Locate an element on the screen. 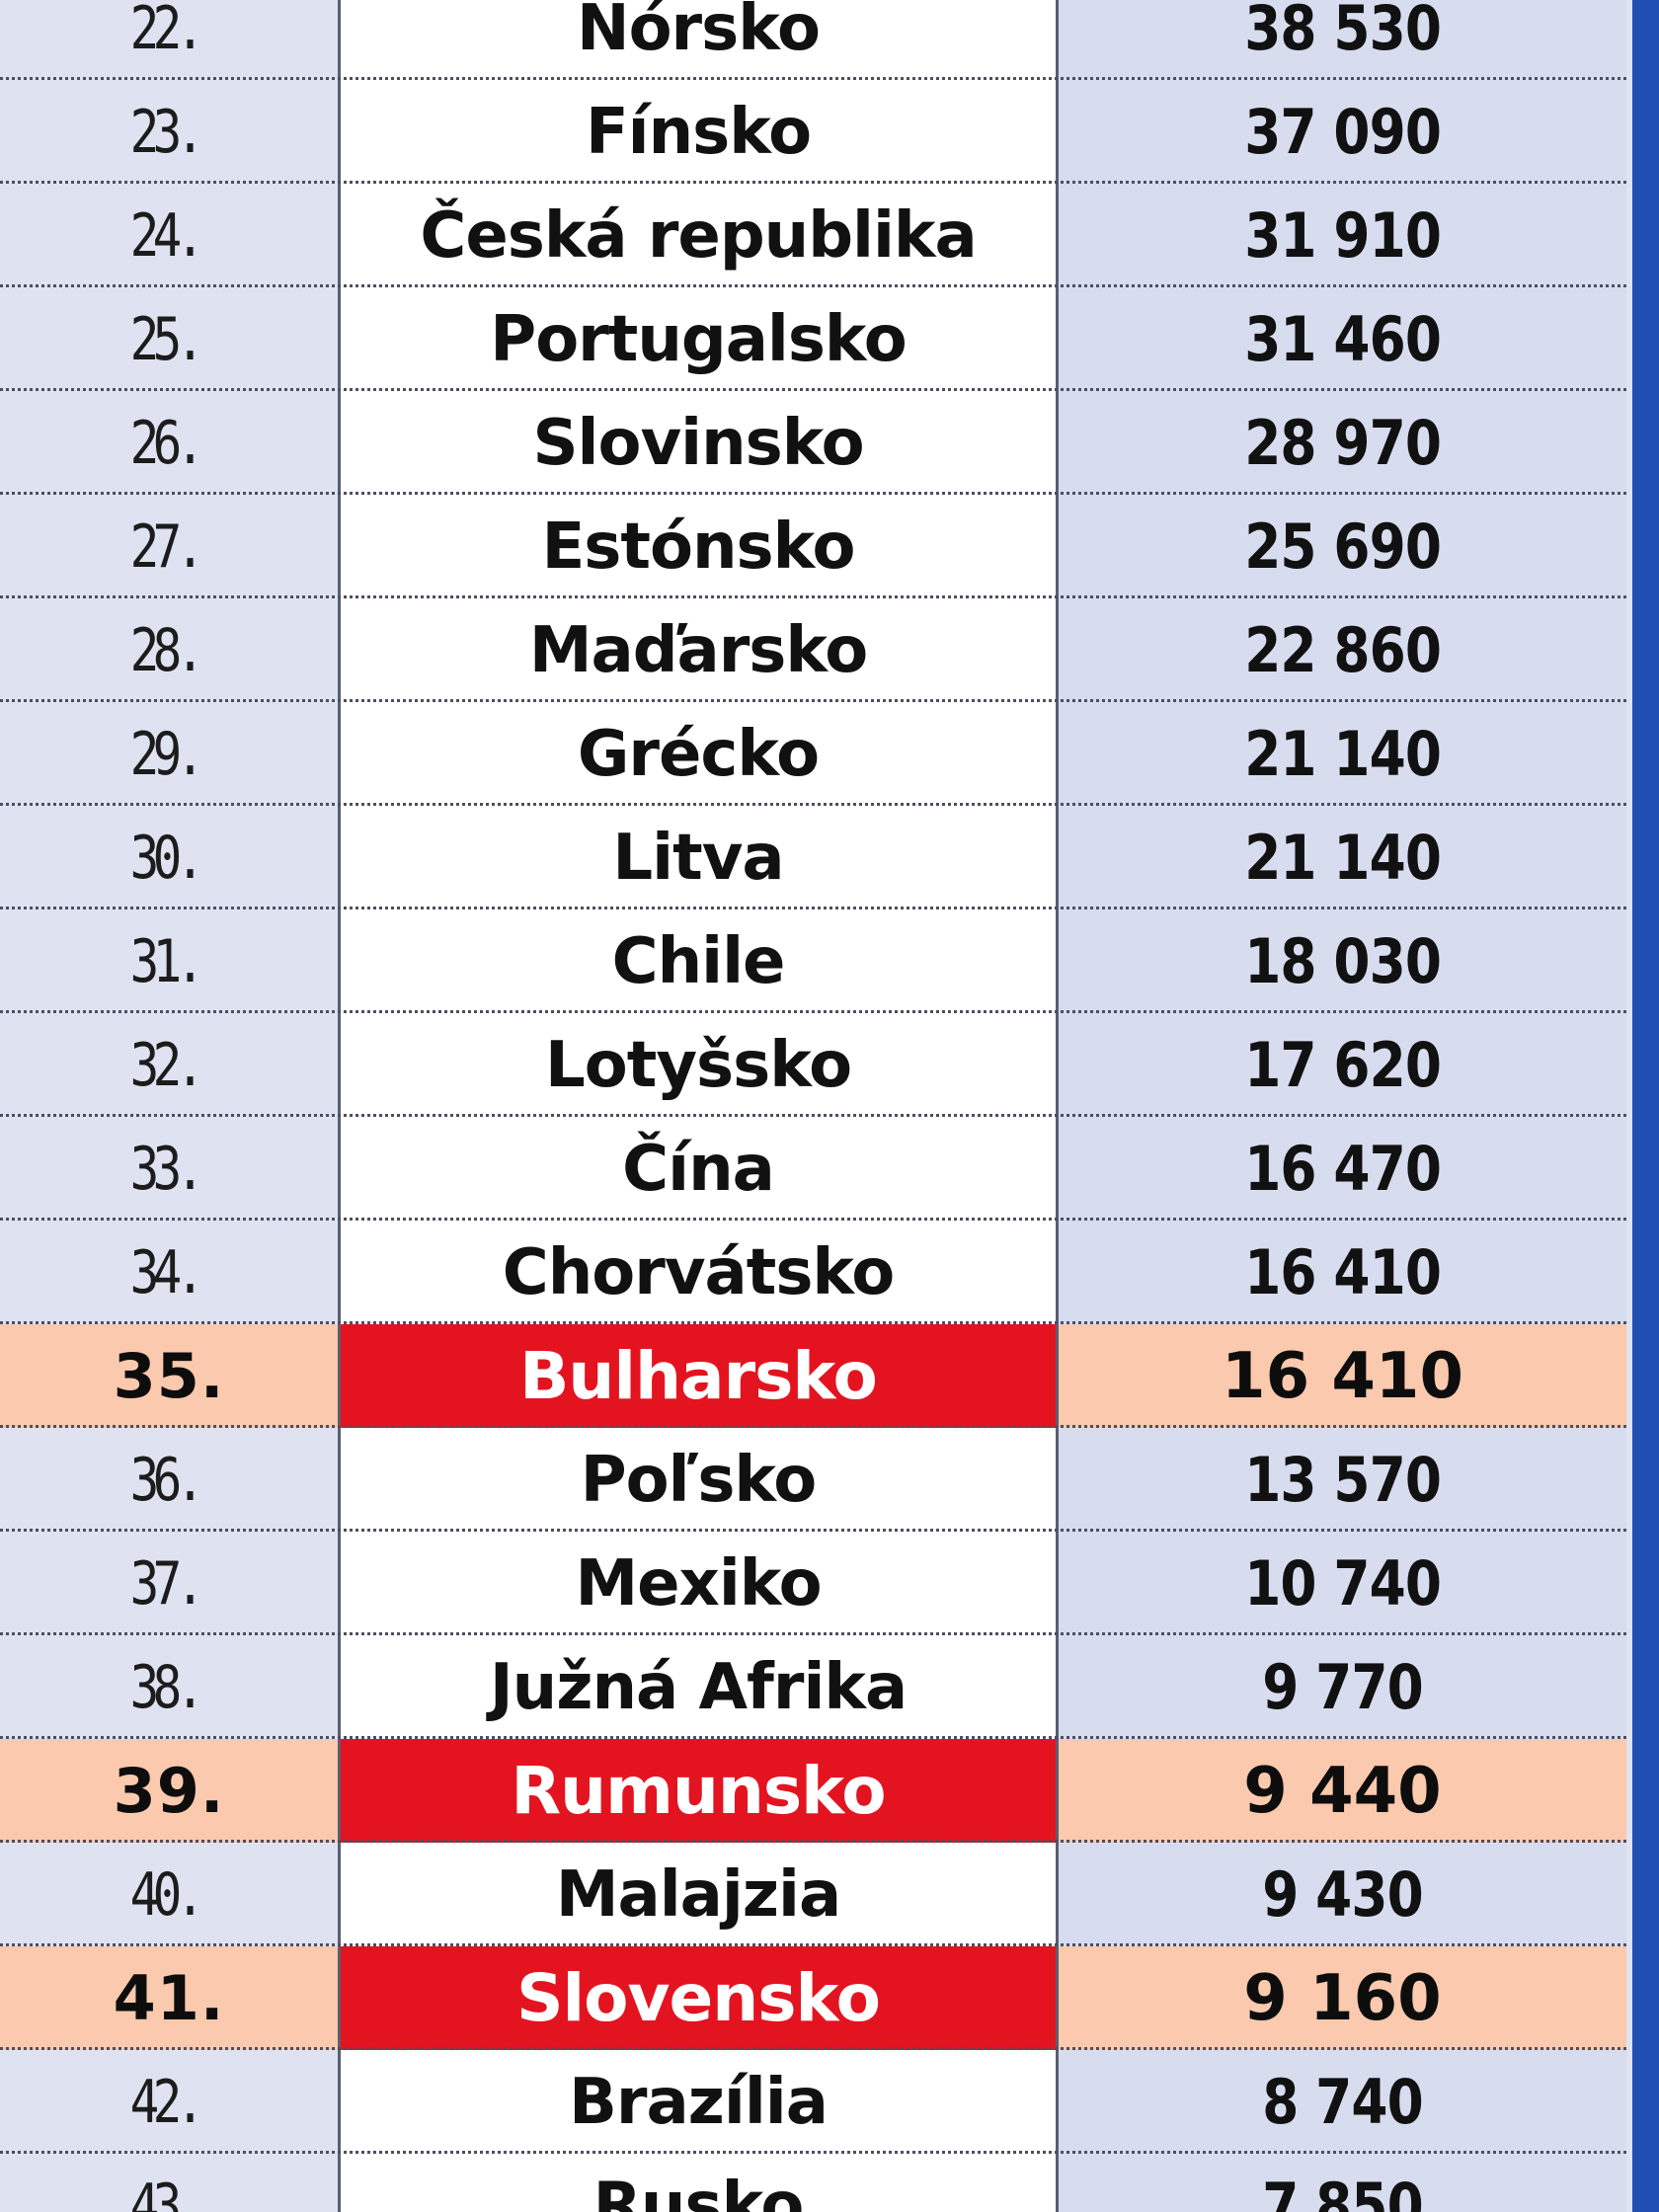 The width and height of the screenshot is (1659, 2212). value-number: 21 140 is located at coordinates (1343, 754).